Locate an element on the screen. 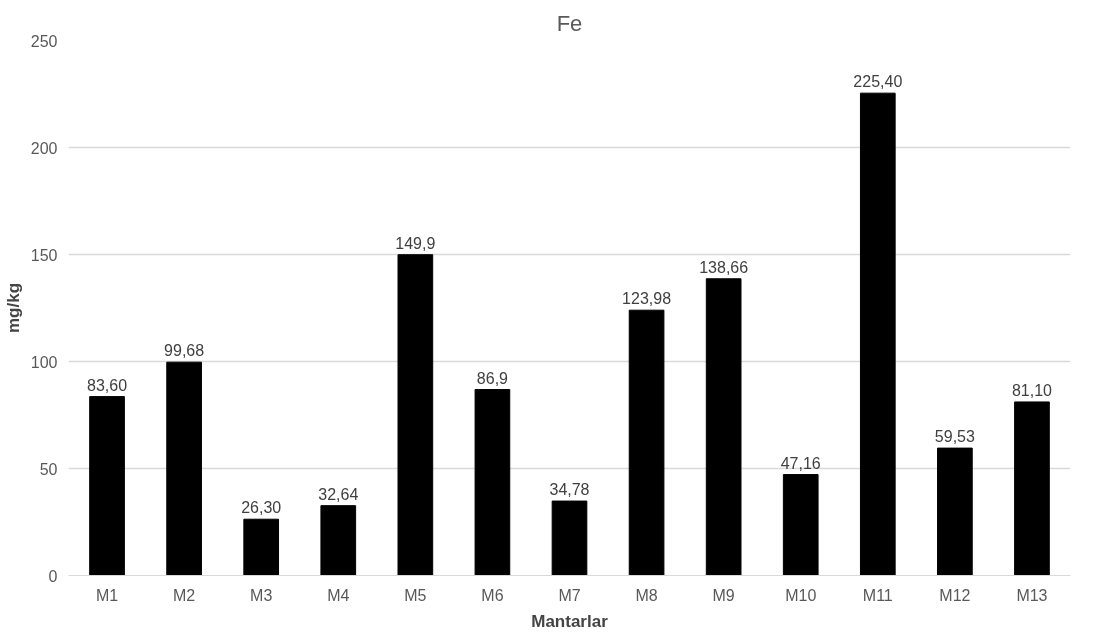 The image size is (1103, 641). x-tick-label: M3 is located at coordinates (261, 595).